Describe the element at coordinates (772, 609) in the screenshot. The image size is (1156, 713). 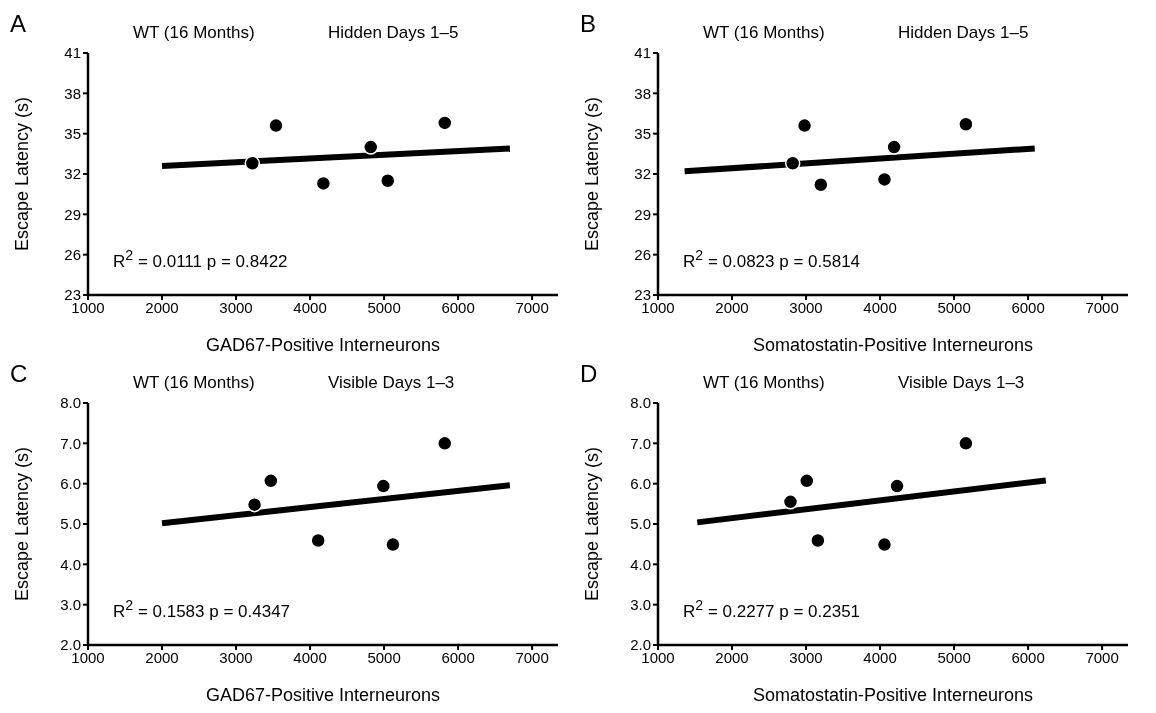
I see `annotation: R$^{2}$ = 0.2277 p = 0.2351` at that location.